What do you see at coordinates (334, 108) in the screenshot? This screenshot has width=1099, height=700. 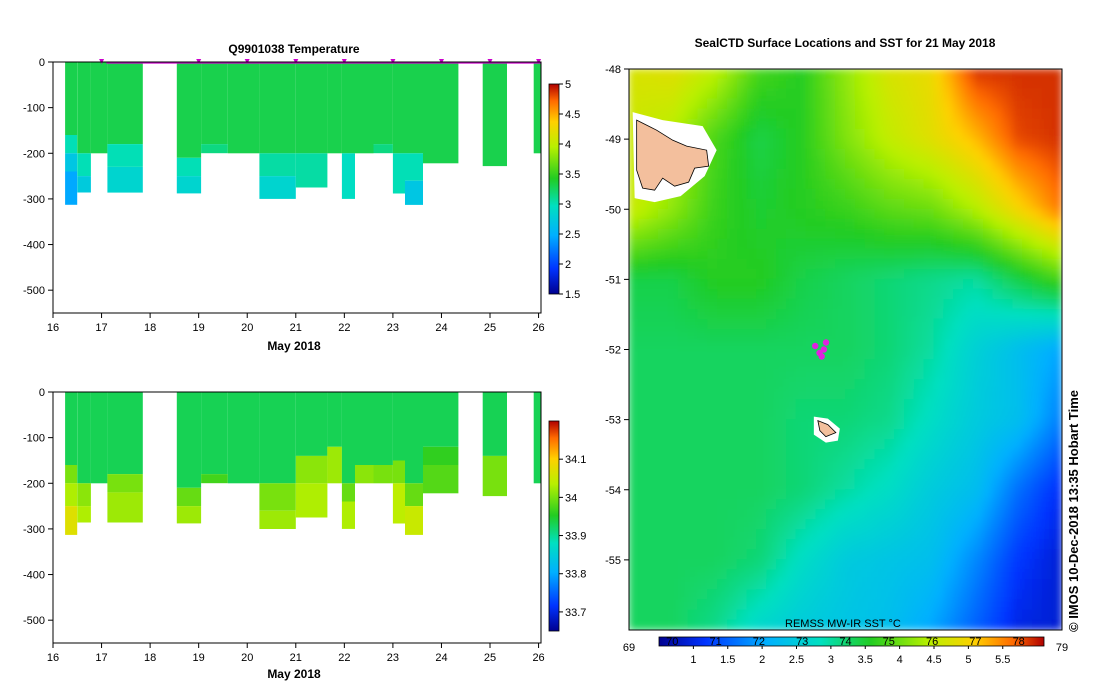 I see `profile-column` at bounding box center [334, 108].